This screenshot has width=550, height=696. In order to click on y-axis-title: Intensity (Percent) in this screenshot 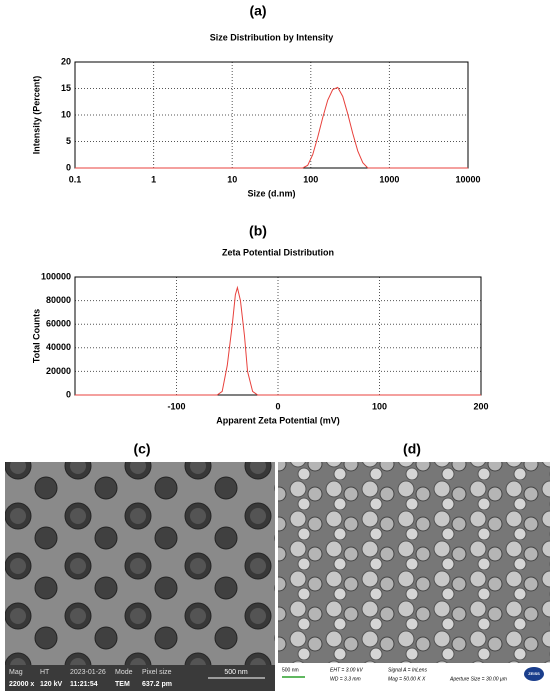, I will do `click(36, 115)`.